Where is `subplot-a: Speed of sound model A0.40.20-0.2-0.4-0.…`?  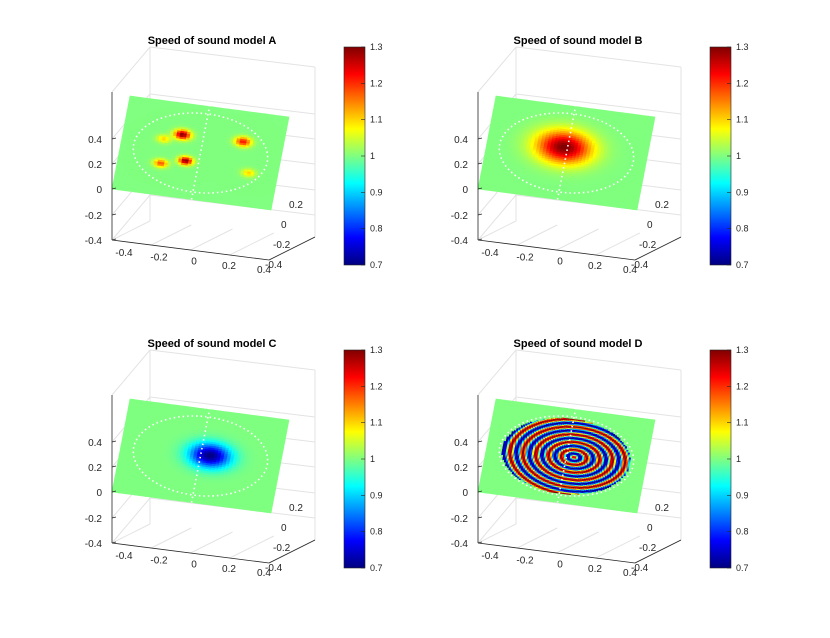 subplot-a: Speed of sound model A0.40.20-0.2-0.4-0.… is located at coordinates (234, 155).